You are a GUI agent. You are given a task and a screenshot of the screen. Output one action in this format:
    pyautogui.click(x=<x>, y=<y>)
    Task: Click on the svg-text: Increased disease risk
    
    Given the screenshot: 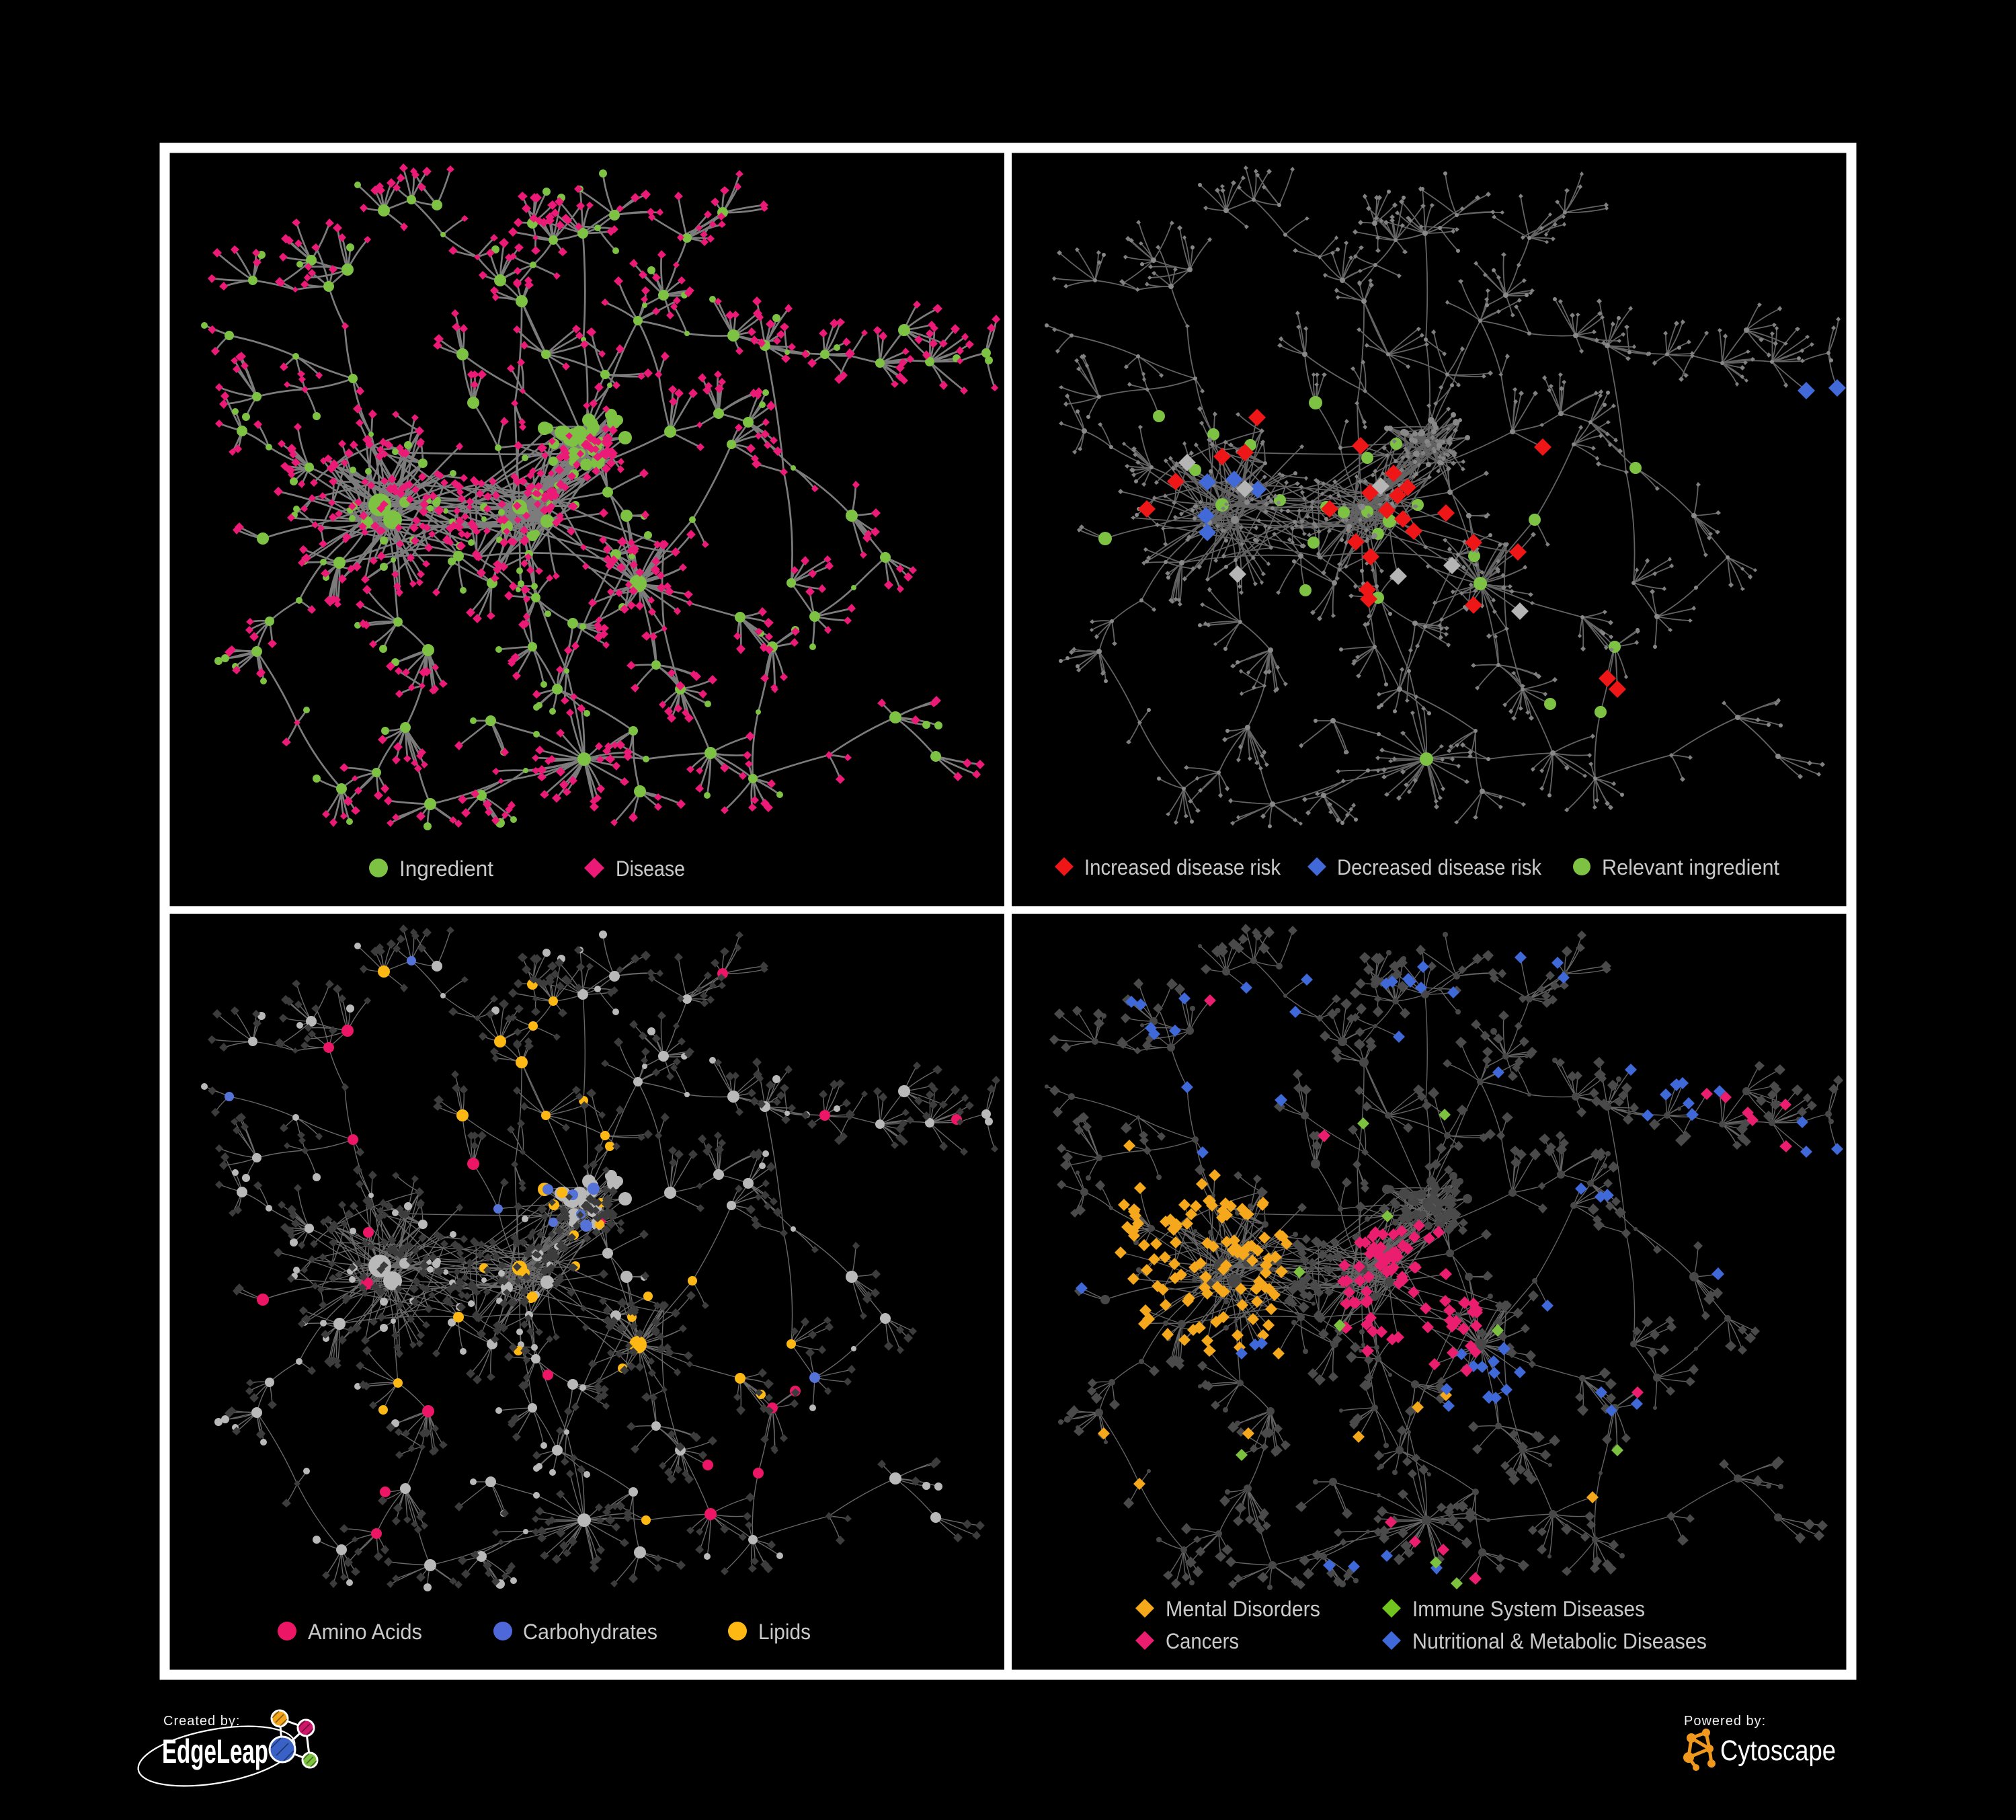 What is the action you would take?
    pyautogui.click(x=1182, y=867)
    